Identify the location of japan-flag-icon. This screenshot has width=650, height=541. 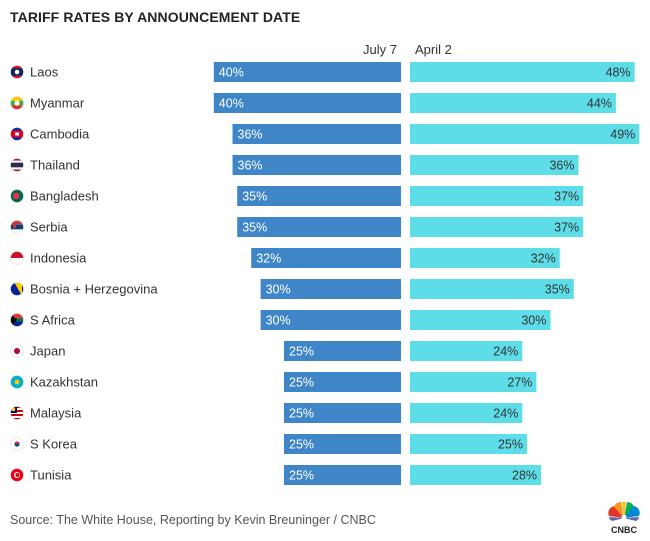
(17, 351).